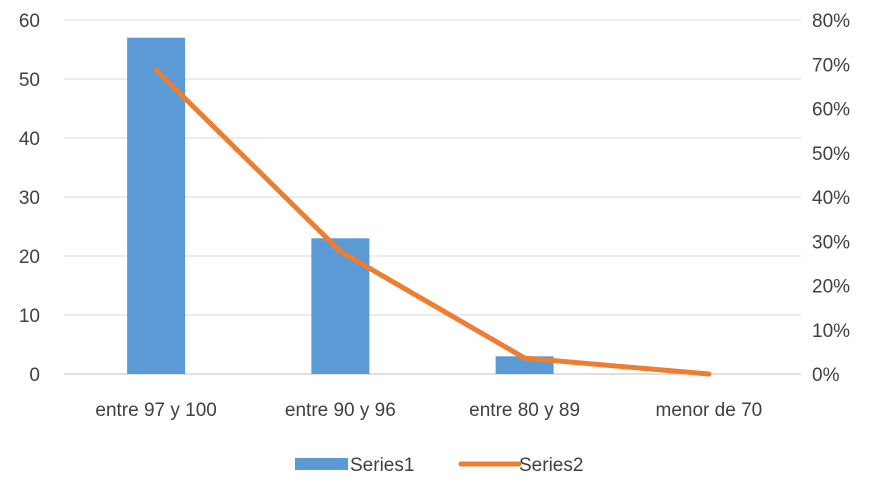 This screenshot has width=887, height=489. What do you see at coordinates (831, 331) in the screenshot?
I see `y-right-tick-label: 10%` at bounding box center [831, 331].